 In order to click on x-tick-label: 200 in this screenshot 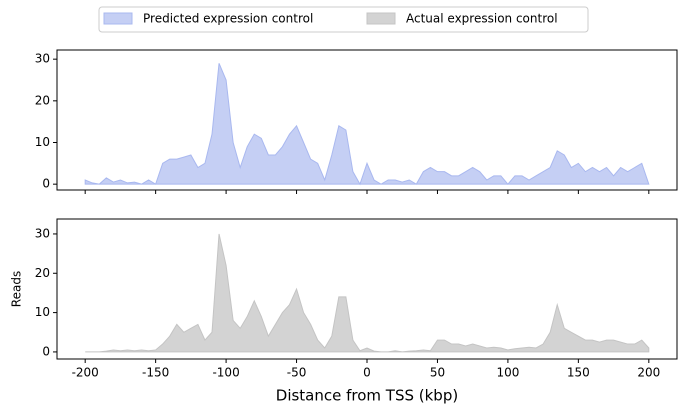, I will do `click(648, 373)`.